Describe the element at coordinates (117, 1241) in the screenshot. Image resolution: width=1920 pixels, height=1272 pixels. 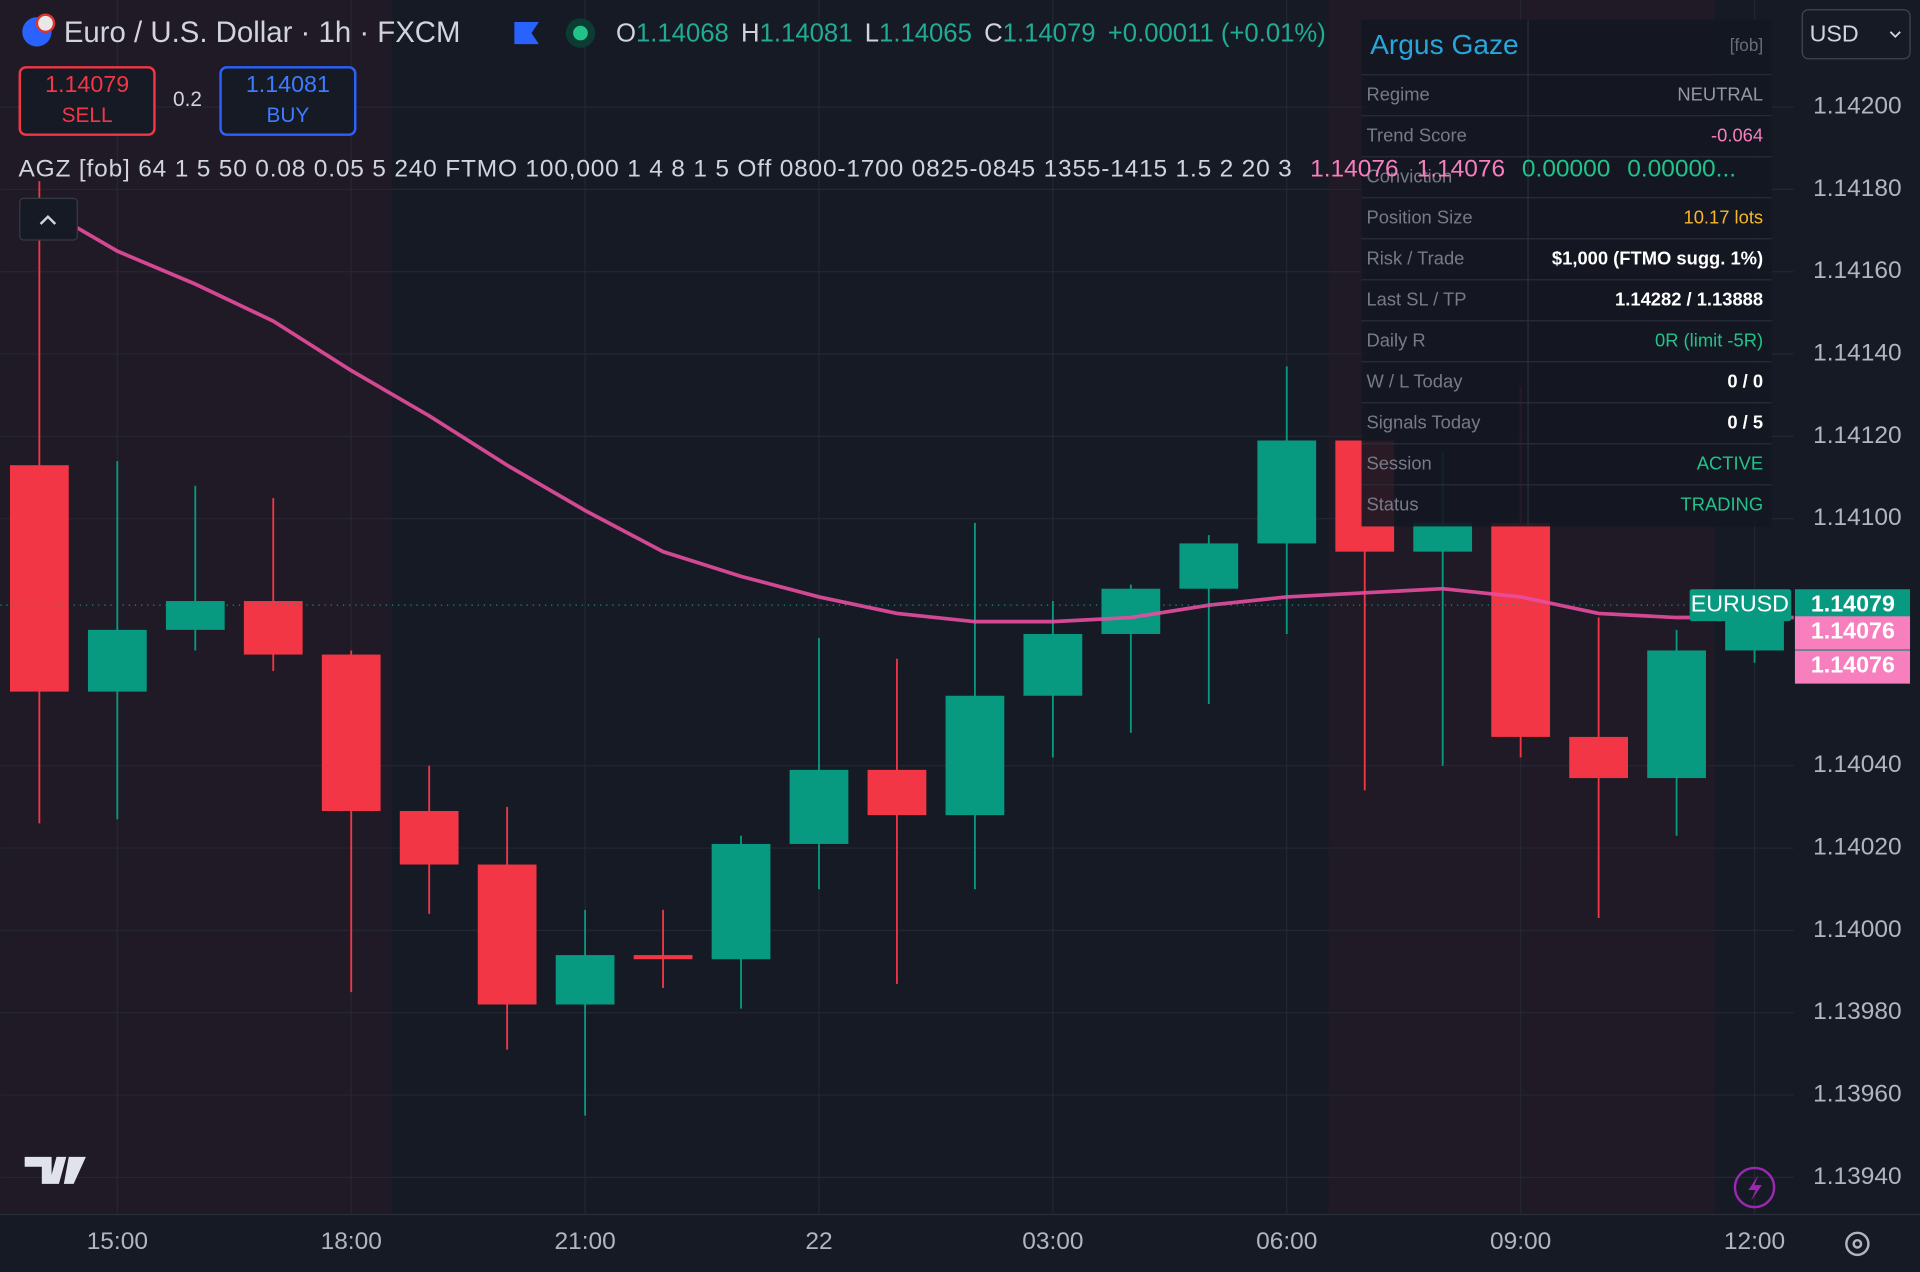
I see `x-tick-label: 15:00` at that location.